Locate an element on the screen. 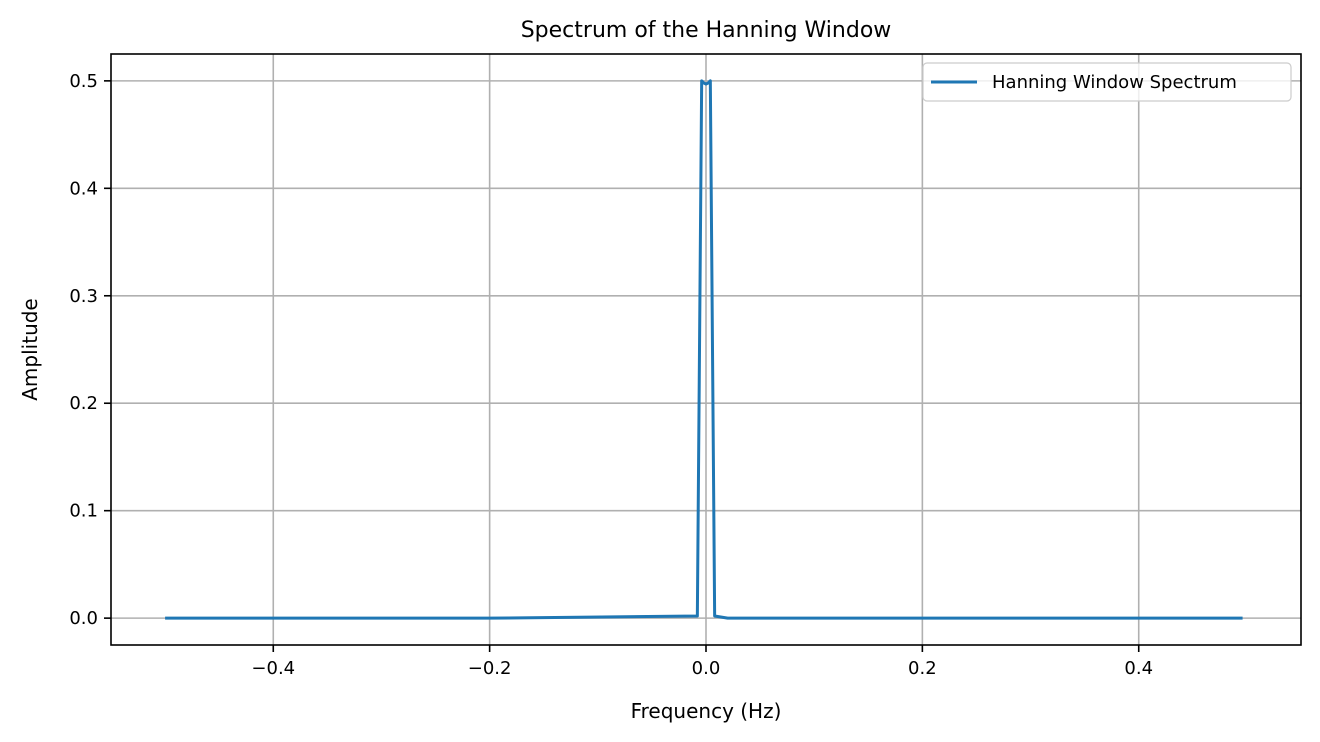 Image resolution: width=1320 pixels, height=742 pixels. y-tick-label: 0.0 is located at coordinates (83, 618).